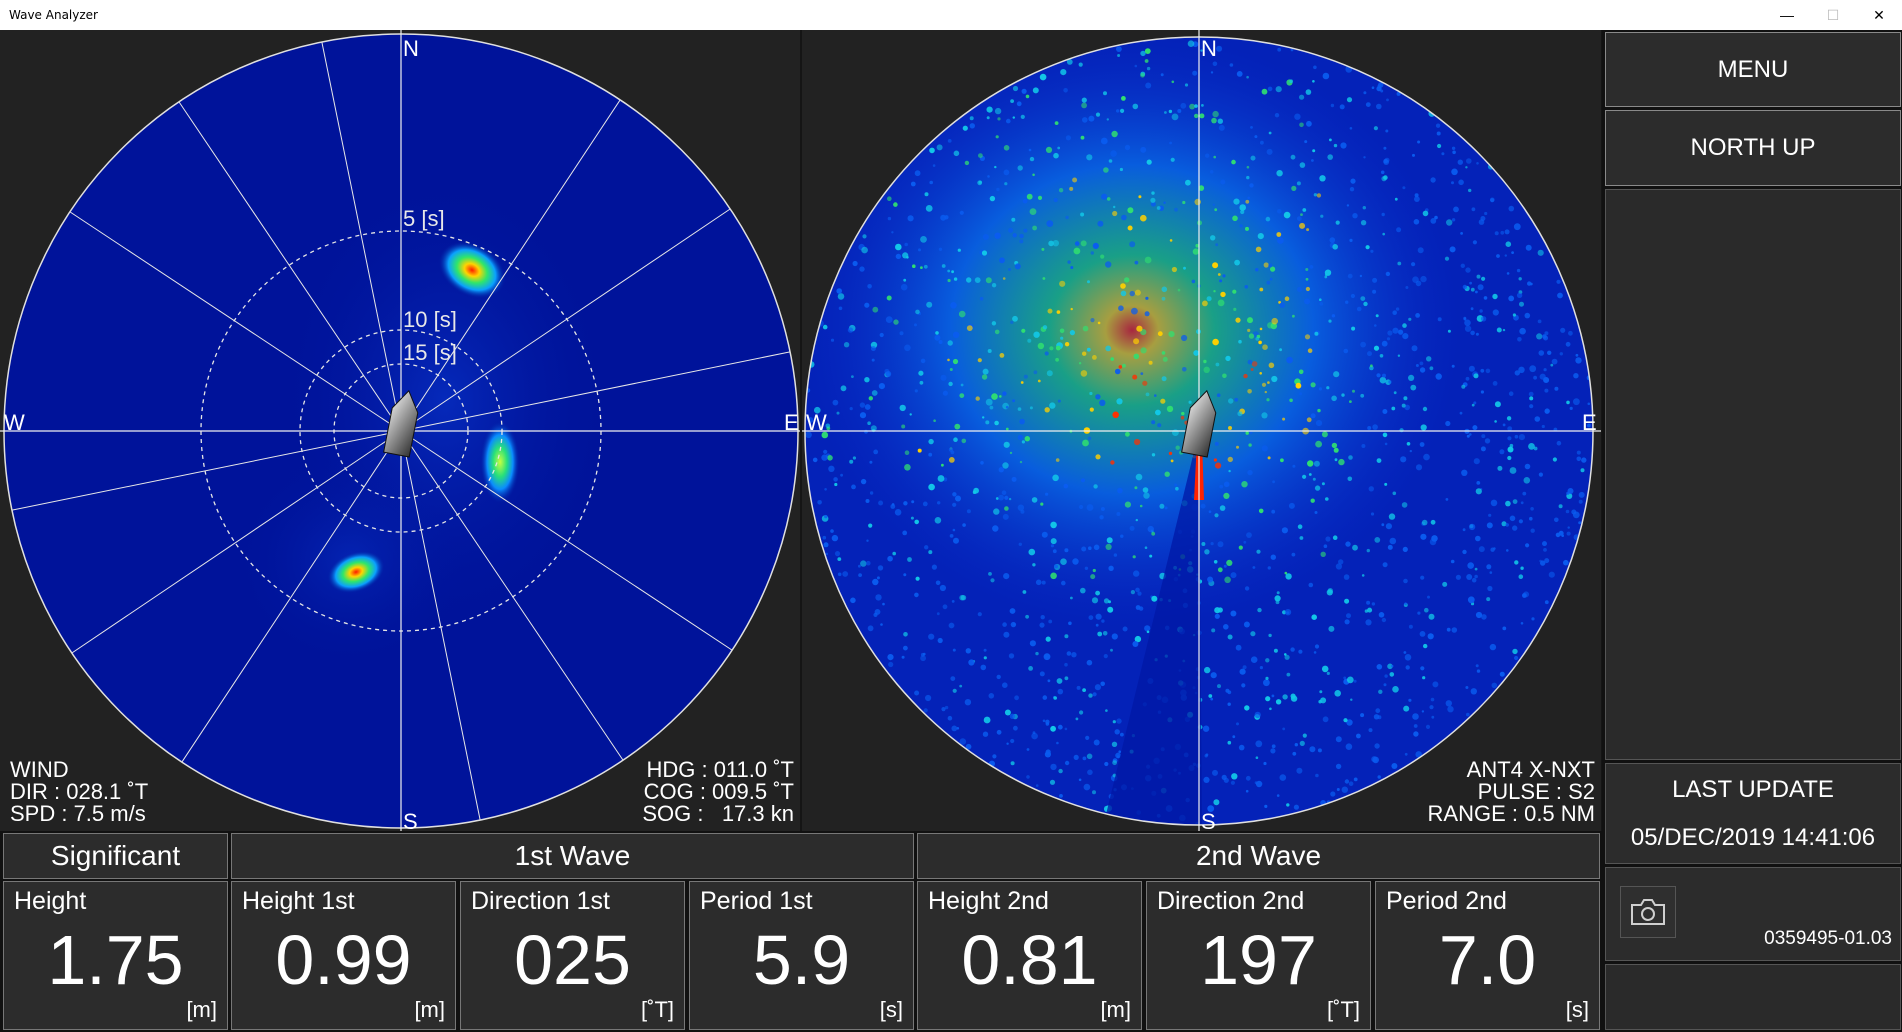 This screenshot has width=1902, height=1032. I want to click on wind-speed: SPD : 7.5 m/s, so click(78, 813).